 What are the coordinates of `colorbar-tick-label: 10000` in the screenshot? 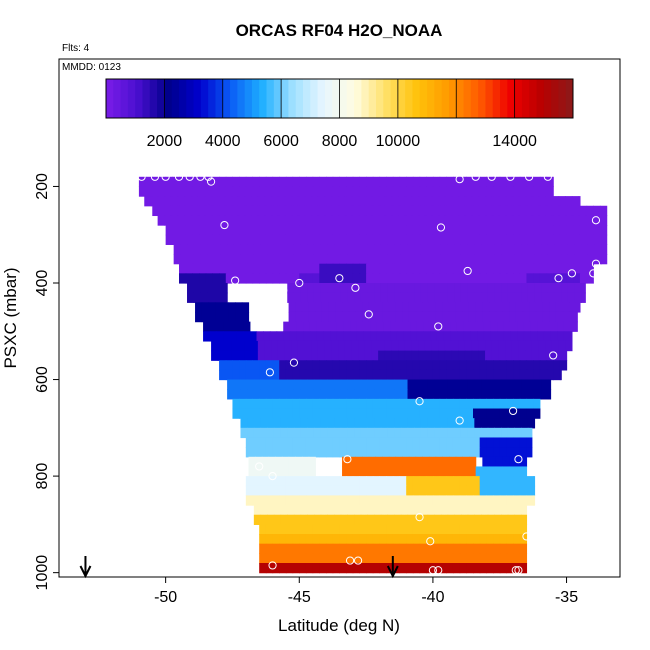 It's located at (398, 141).